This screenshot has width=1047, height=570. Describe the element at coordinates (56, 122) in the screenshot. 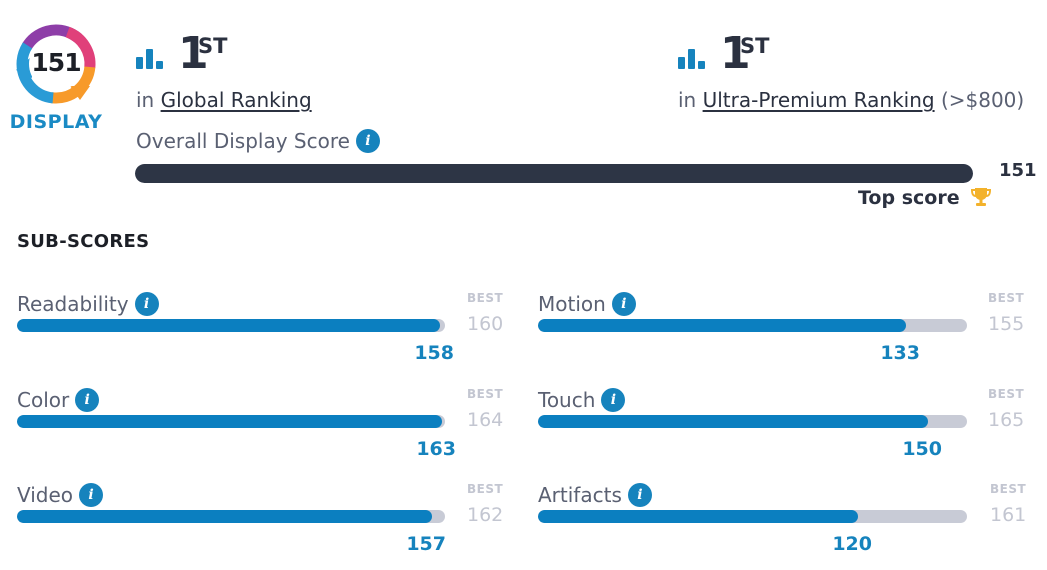

I see `badge-label: DISPLAY` at that location.